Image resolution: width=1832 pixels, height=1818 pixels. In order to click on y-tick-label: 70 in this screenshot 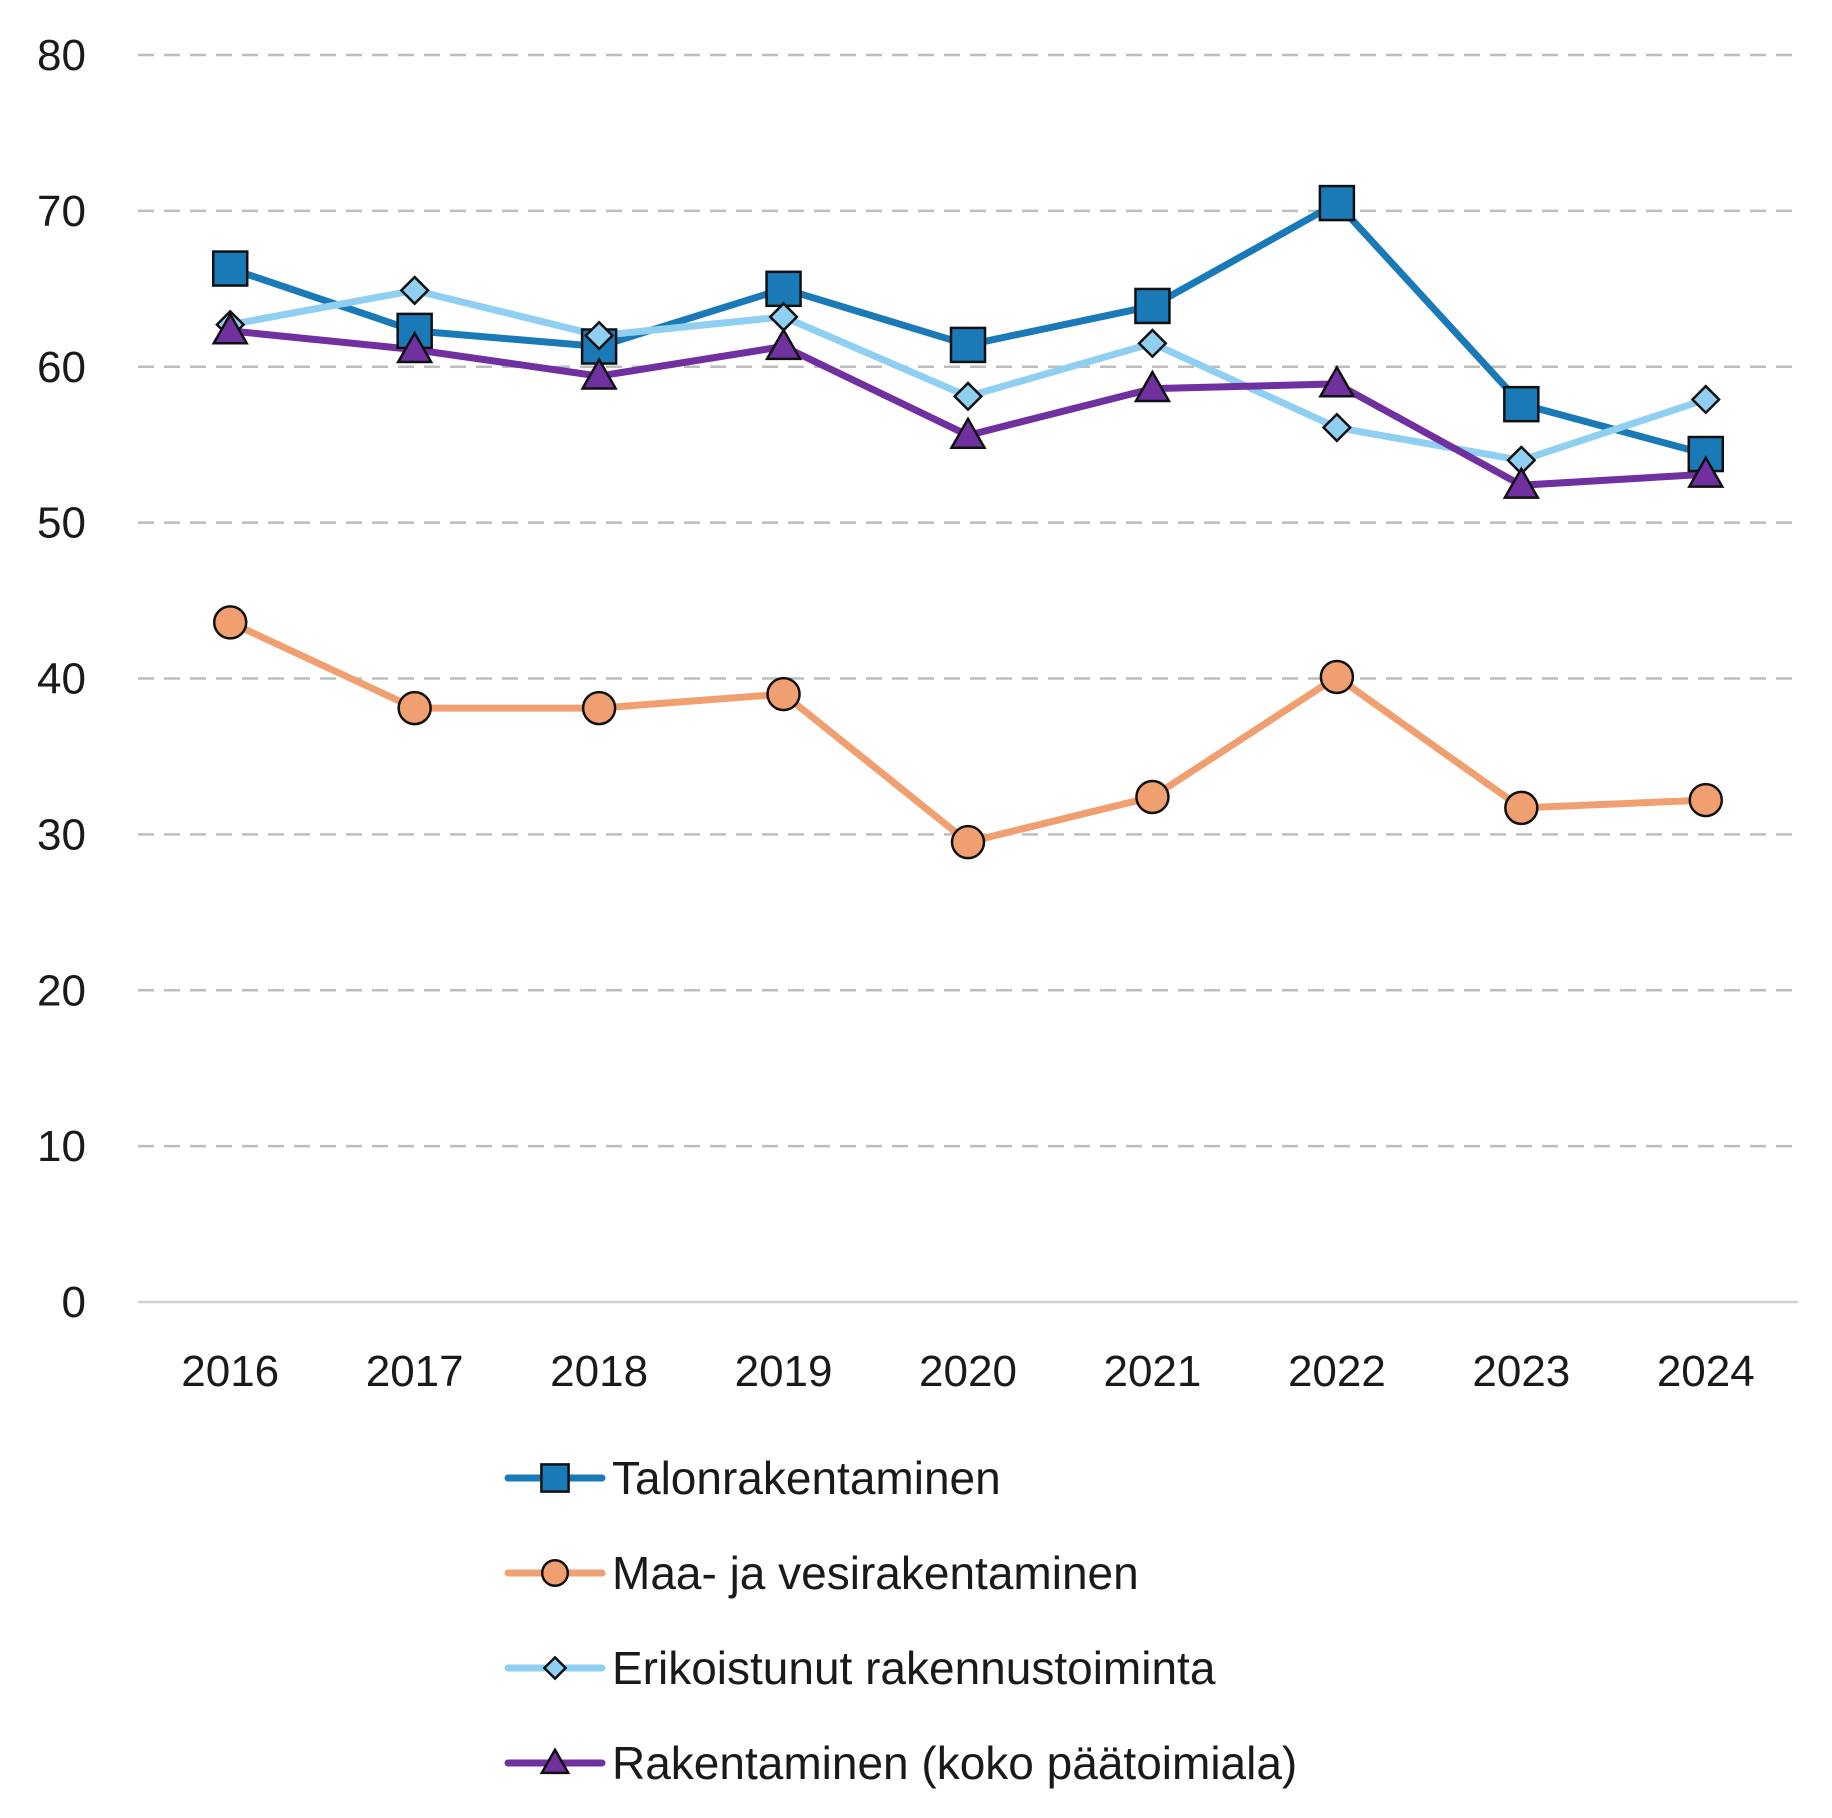, I will do `click(61, 211)`.